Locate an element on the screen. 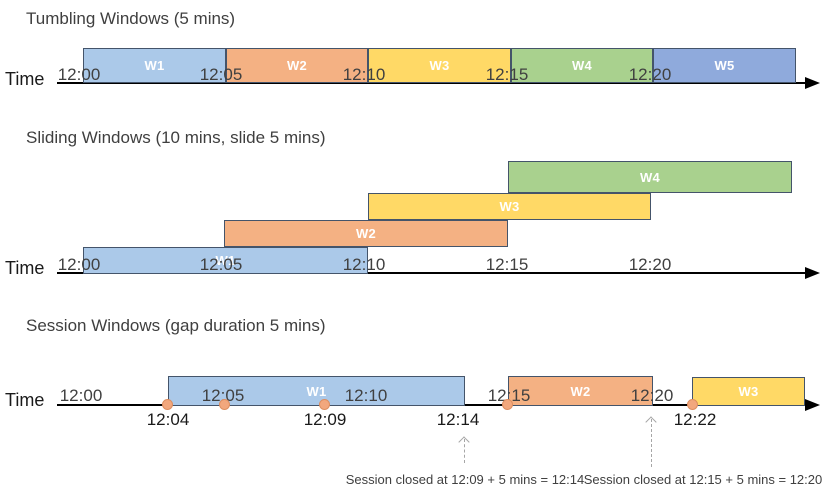 The image size is (829, 498). sliding-section-title: Sliding Windows (10 mins, slide 5 mins) is located at coordinates (176, 137).